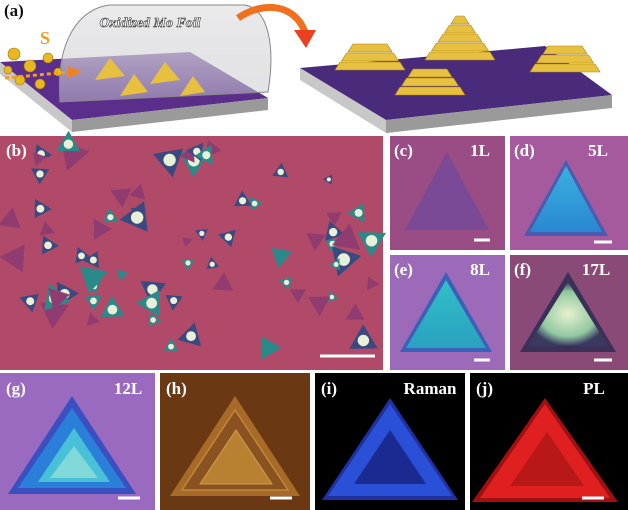 Image resolution: width=628 pixels, height=510 pixels. What do you see at coordinates (128, 388) in the screenshot?
I see `layer-label: 12L` at bounding box center [128, 388].